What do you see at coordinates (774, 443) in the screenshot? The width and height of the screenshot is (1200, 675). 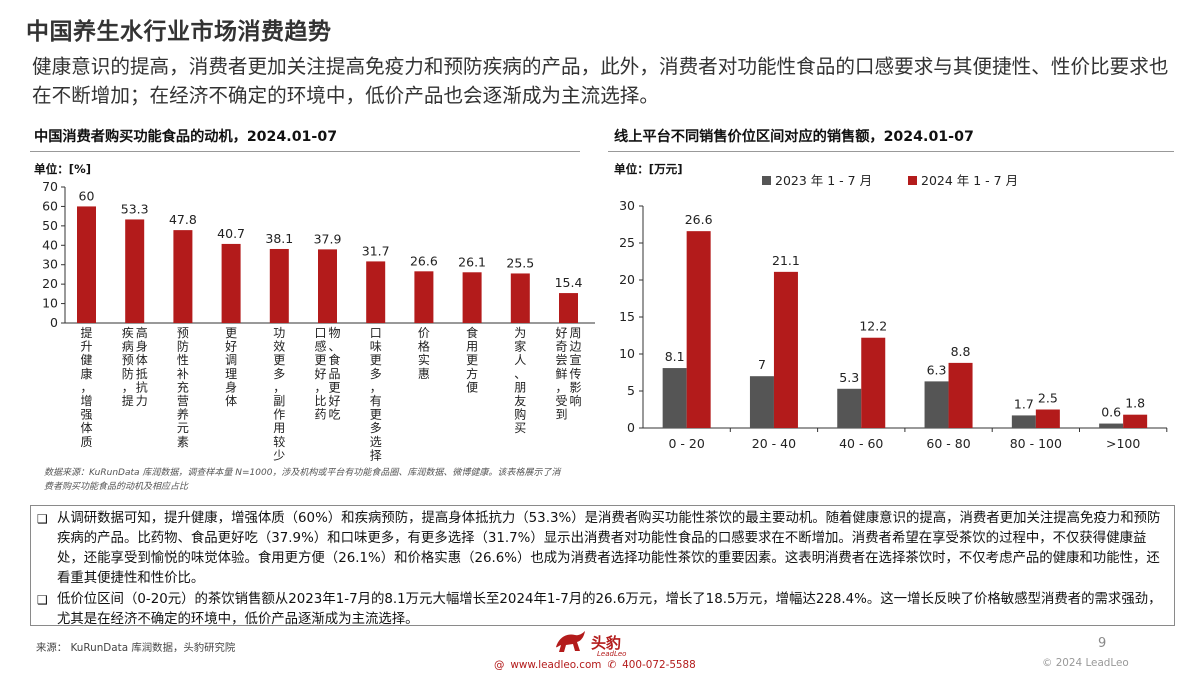 I see `x-category-label: 20 - 40` at bounding box center [774, 443].